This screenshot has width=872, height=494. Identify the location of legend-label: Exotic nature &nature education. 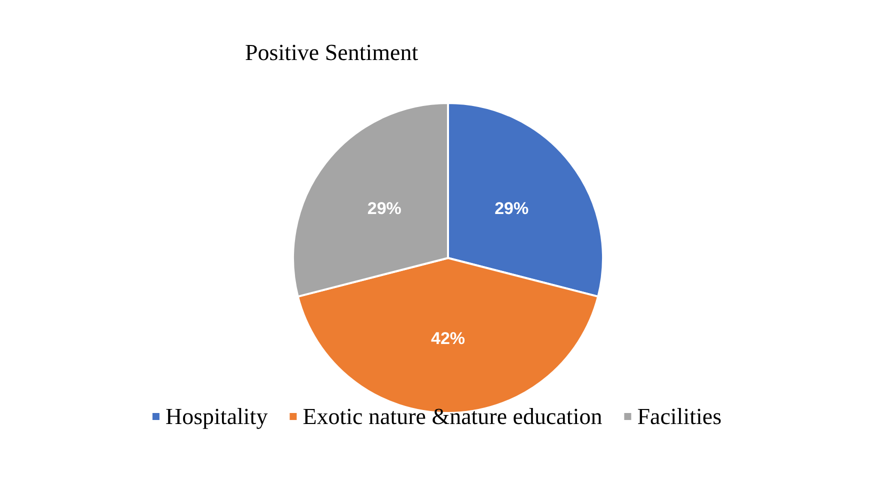
(452, 416).